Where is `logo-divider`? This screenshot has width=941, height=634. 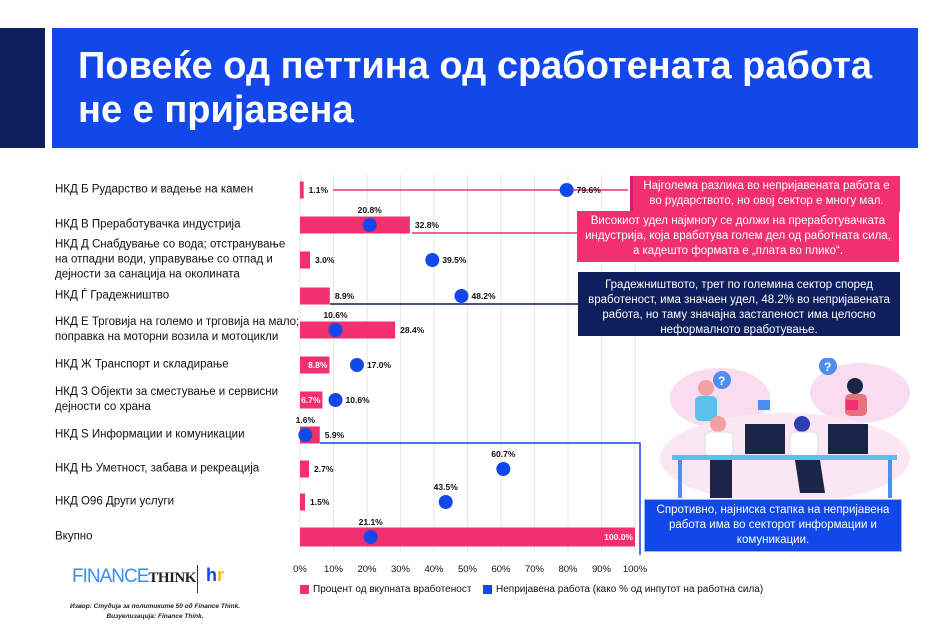 logo-divider is located at coordinates (197, 579).